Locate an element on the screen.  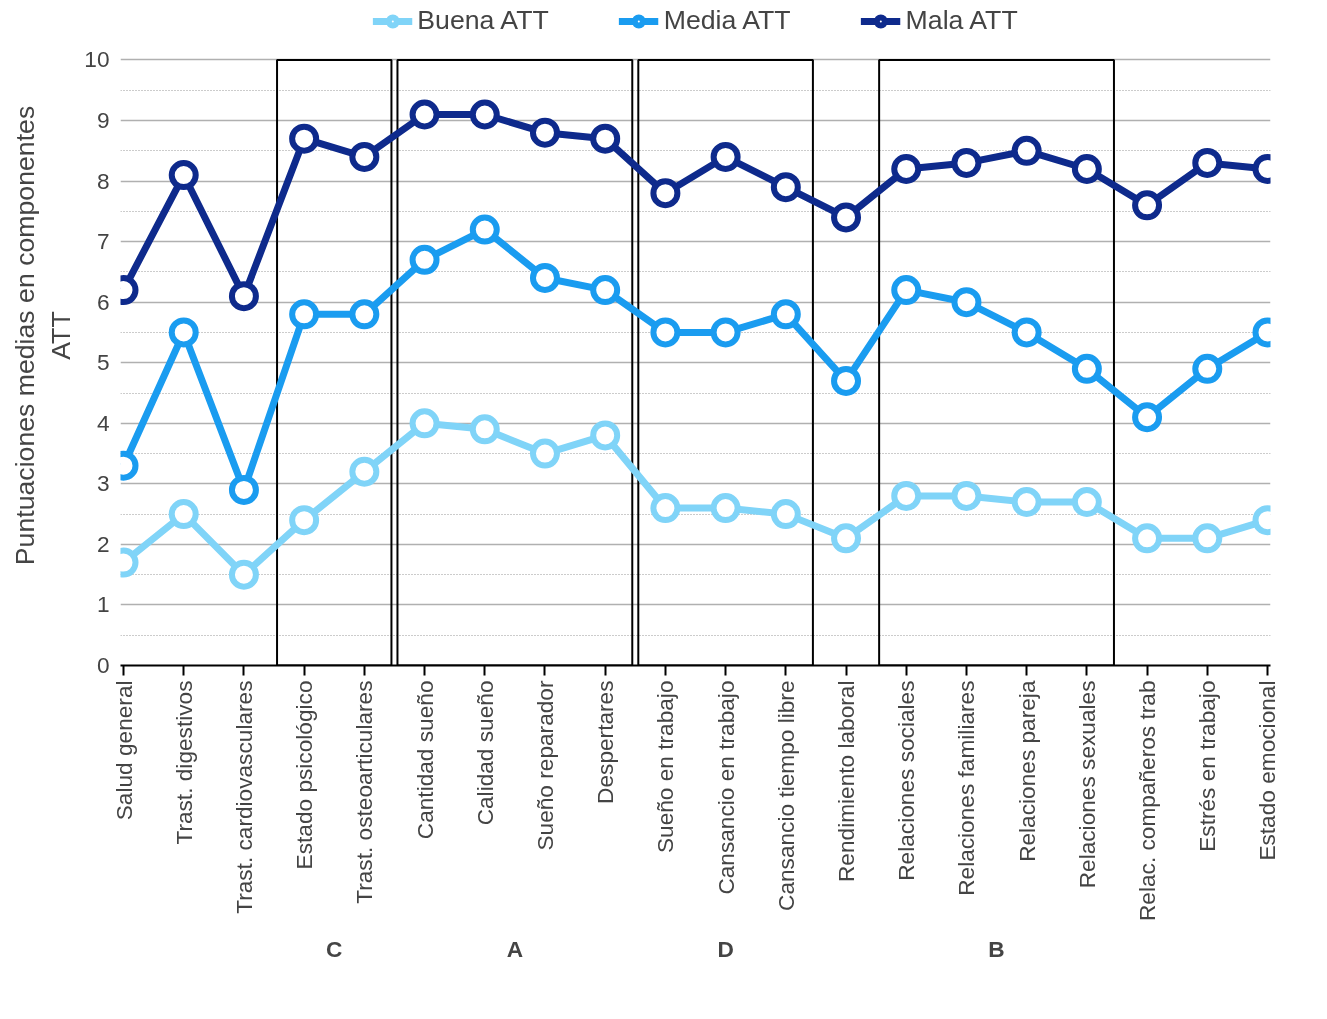
y-tick-label: 10 is located at coordinates (97, 59).